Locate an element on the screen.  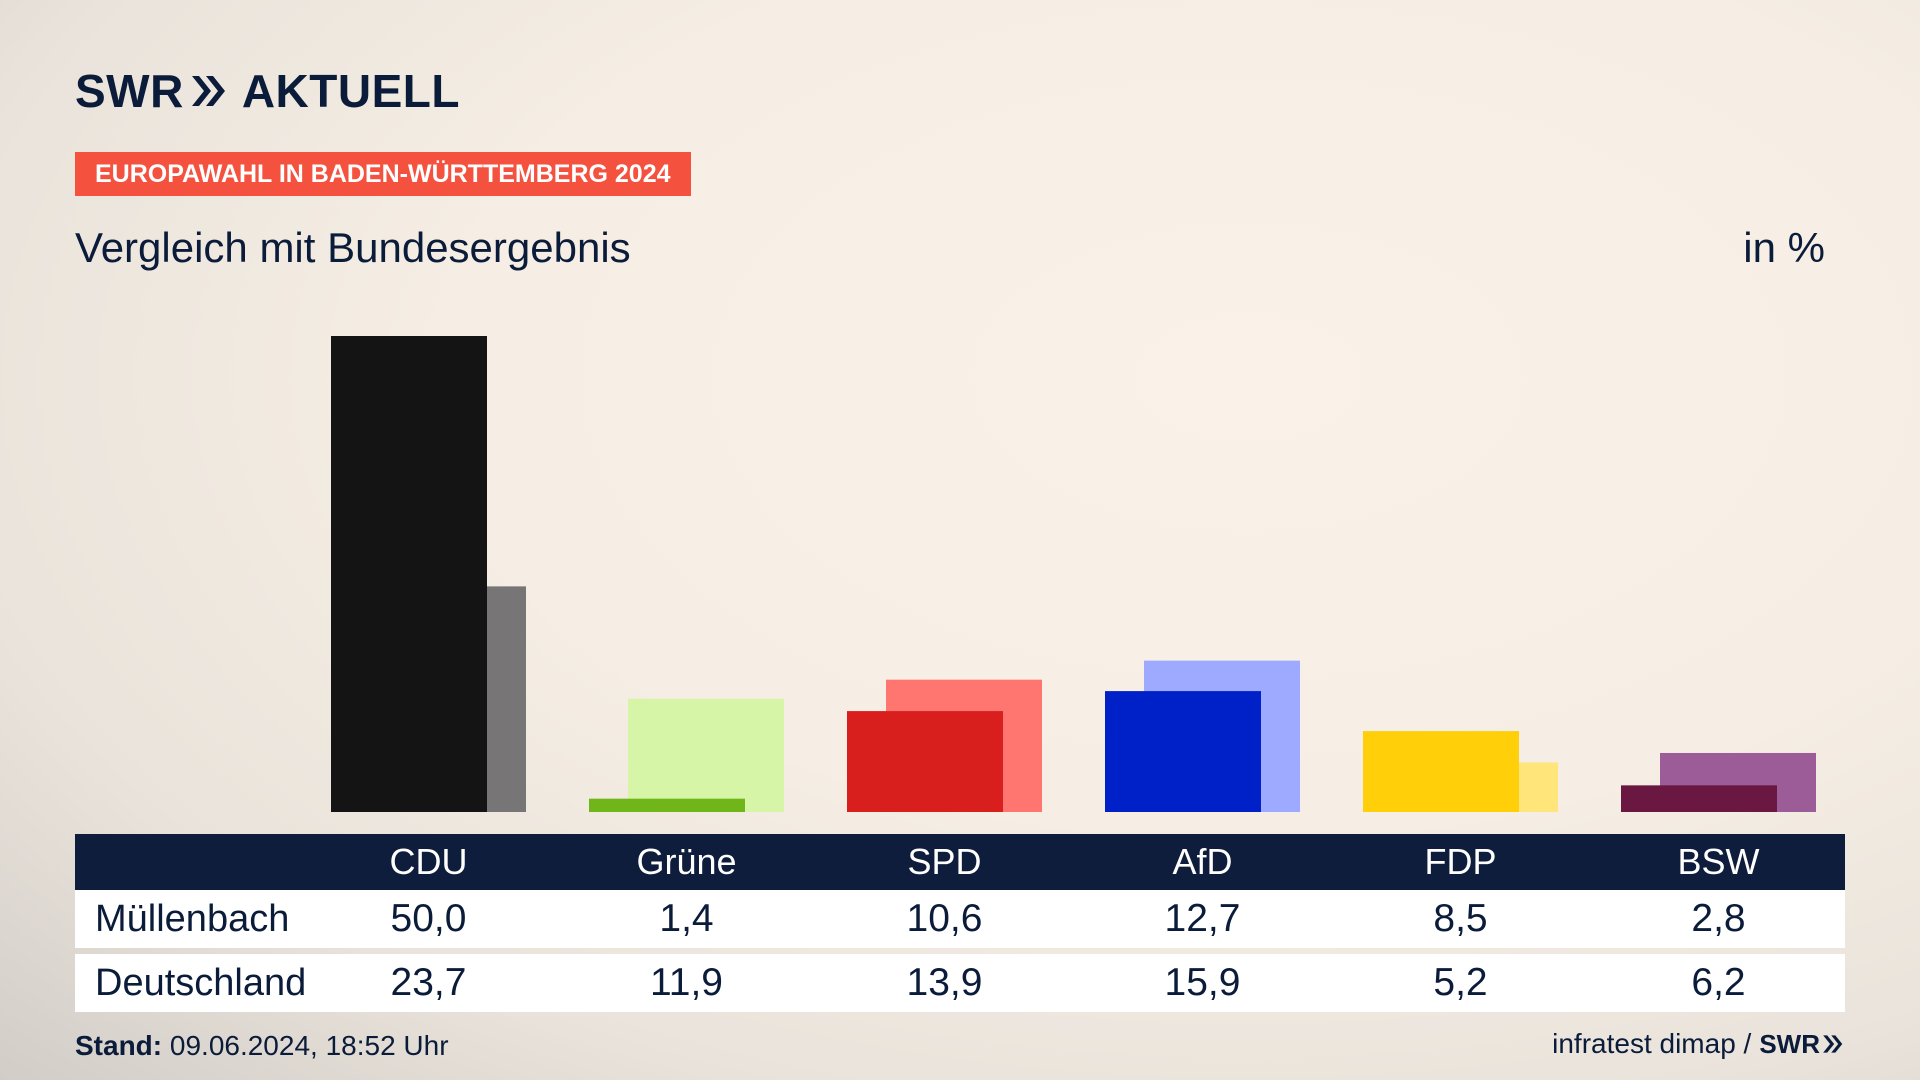
source-text: infratest dimap / is located at coordinates (1652, 1043).